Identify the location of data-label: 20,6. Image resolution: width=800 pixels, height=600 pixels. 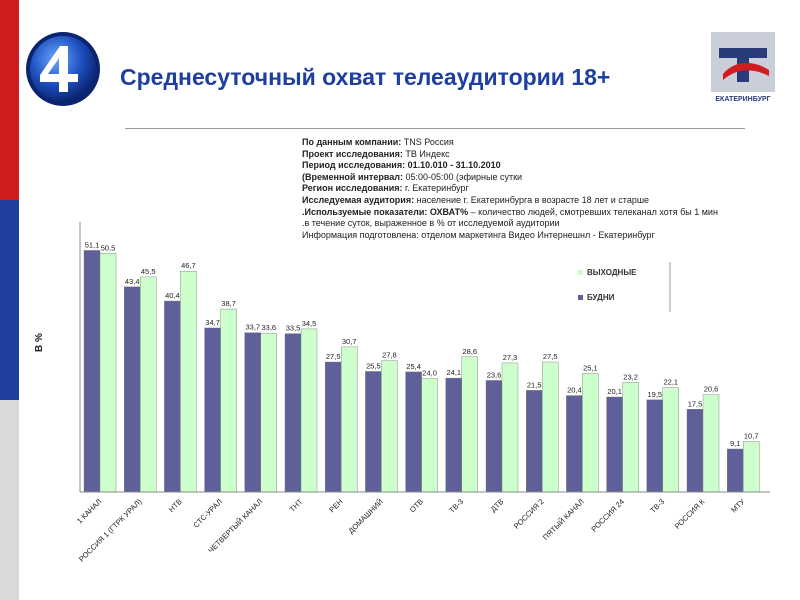
(711, 389).